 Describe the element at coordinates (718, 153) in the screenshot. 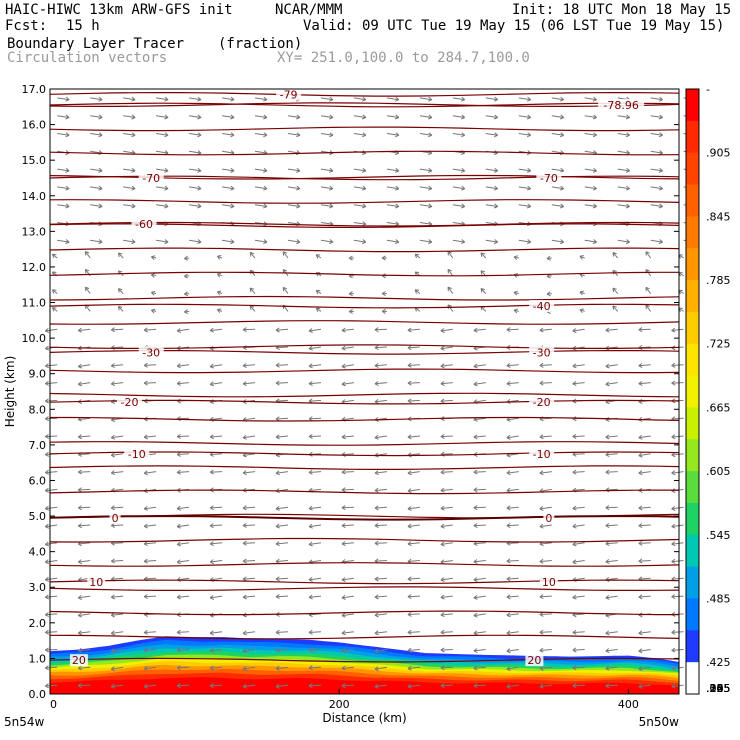

I see `colorbar-label: .905` at that location.